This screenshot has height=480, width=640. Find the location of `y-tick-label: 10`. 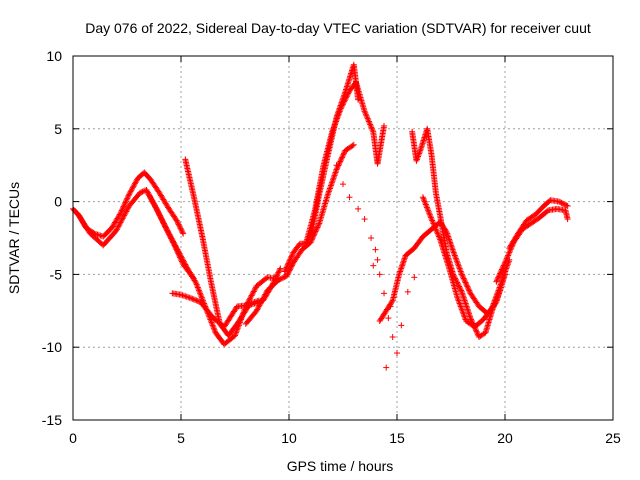

y-tick-label: 10 is located at coordinates (54, 56).